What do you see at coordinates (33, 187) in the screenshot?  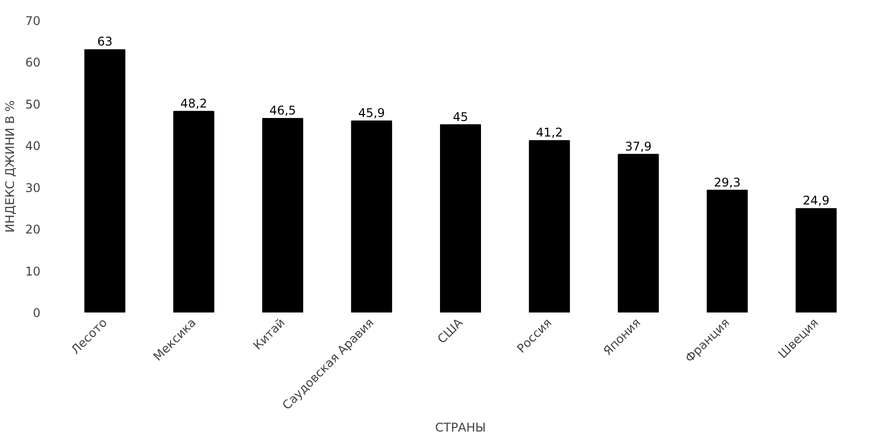 I see `y-tick-label: 30` at bounding box center [33, 187].